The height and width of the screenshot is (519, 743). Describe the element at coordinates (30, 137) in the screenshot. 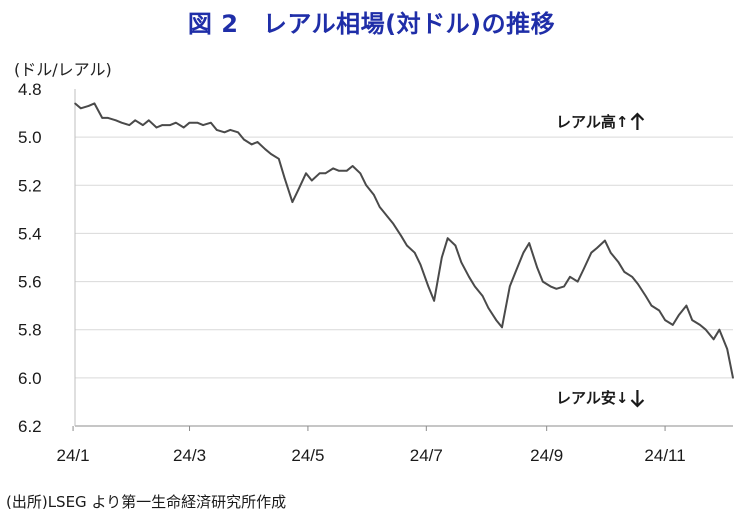

I see `y-tick-label: 5.0` at that location.